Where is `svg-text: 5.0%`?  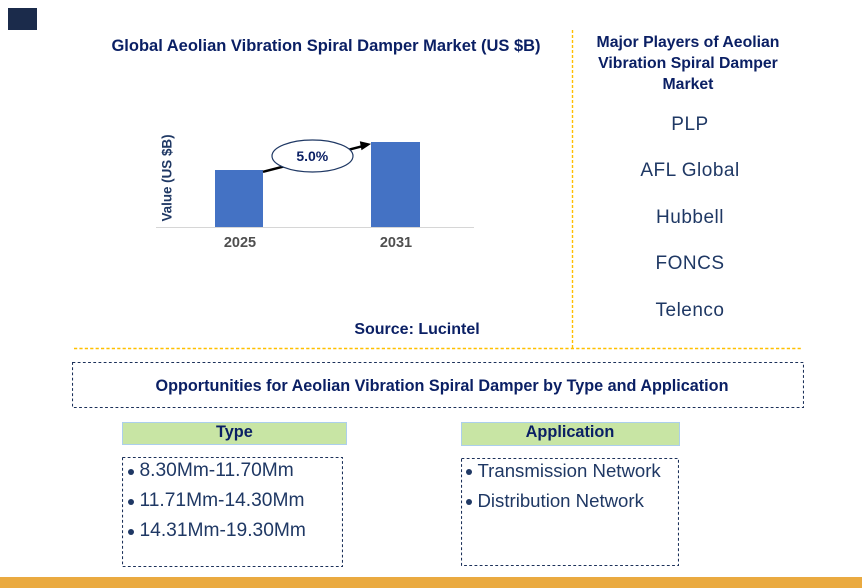 svg-text: 5.0% is located at coordinates (312, 156).